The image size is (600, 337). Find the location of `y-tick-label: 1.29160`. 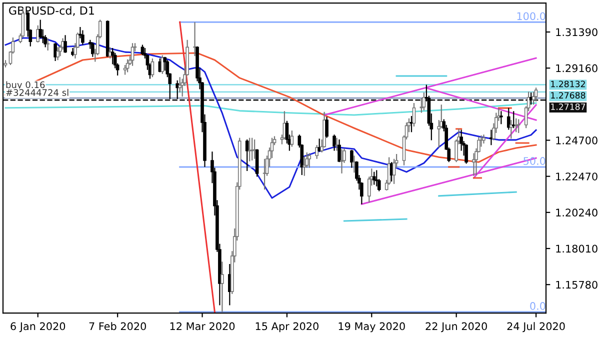

y-tick-label: 1.29160 is located at coordinates (577, 68).